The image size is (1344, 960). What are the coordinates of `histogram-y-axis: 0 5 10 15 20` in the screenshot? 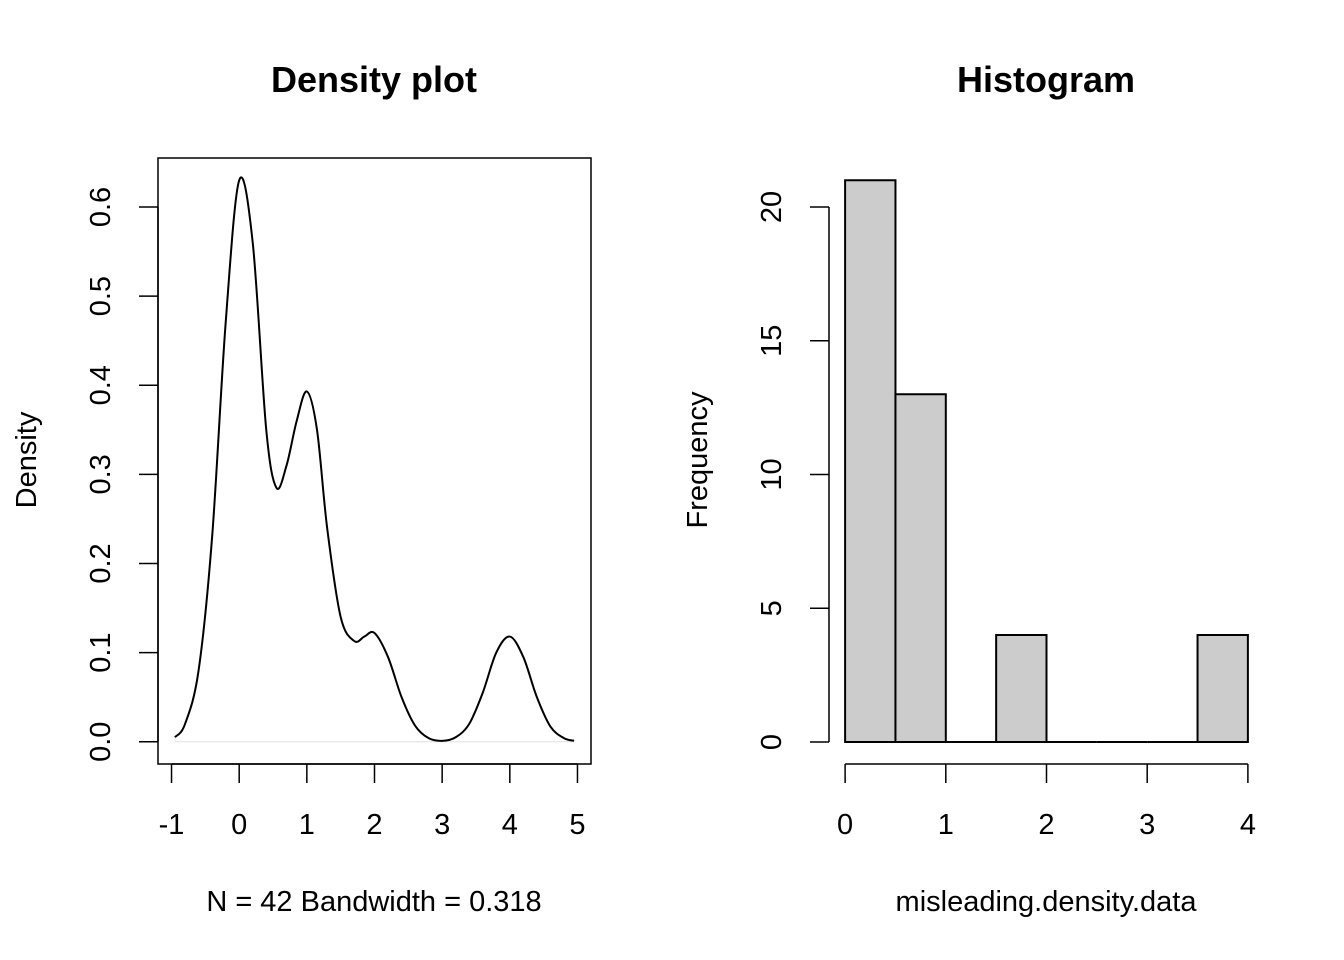 It's located at (793, 470).